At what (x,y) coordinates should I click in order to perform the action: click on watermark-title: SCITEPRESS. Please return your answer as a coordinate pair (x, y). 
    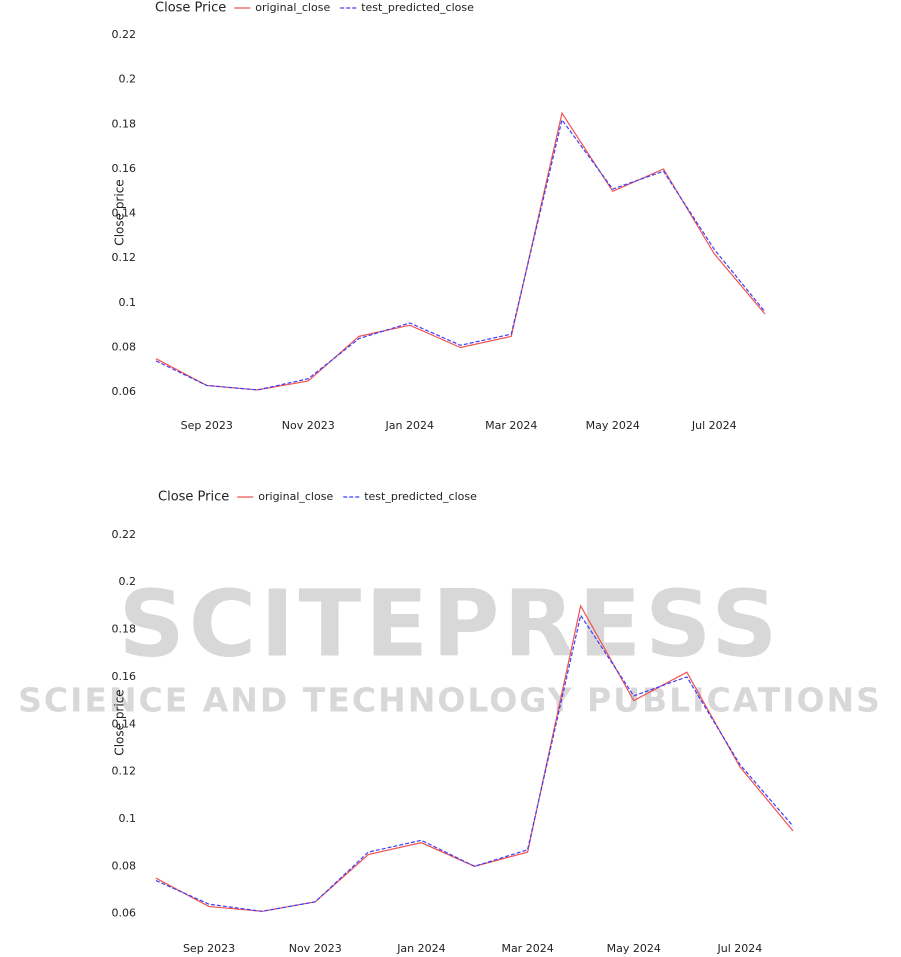
    Looking at the image, I should click on (449, 623).